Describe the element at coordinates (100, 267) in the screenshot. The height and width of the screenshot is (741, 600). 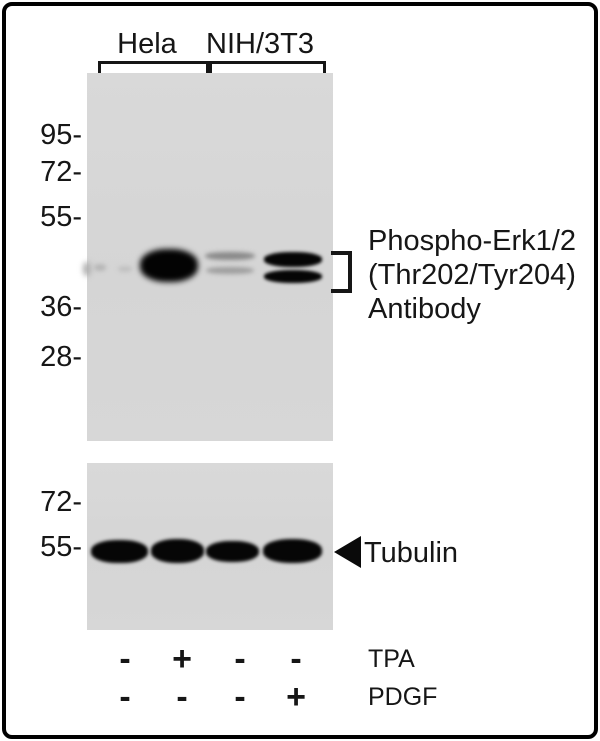
I see `band-phospho-lane1-faint-a` at that location.